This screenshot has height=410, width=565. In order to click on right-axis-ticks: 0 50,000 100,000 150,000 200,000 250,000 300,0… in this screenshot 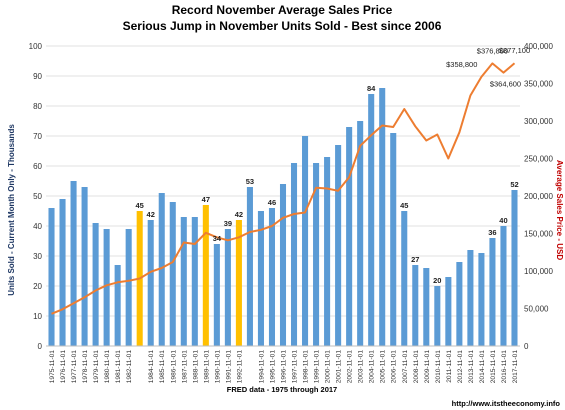, I will do `click(538, 196)`.